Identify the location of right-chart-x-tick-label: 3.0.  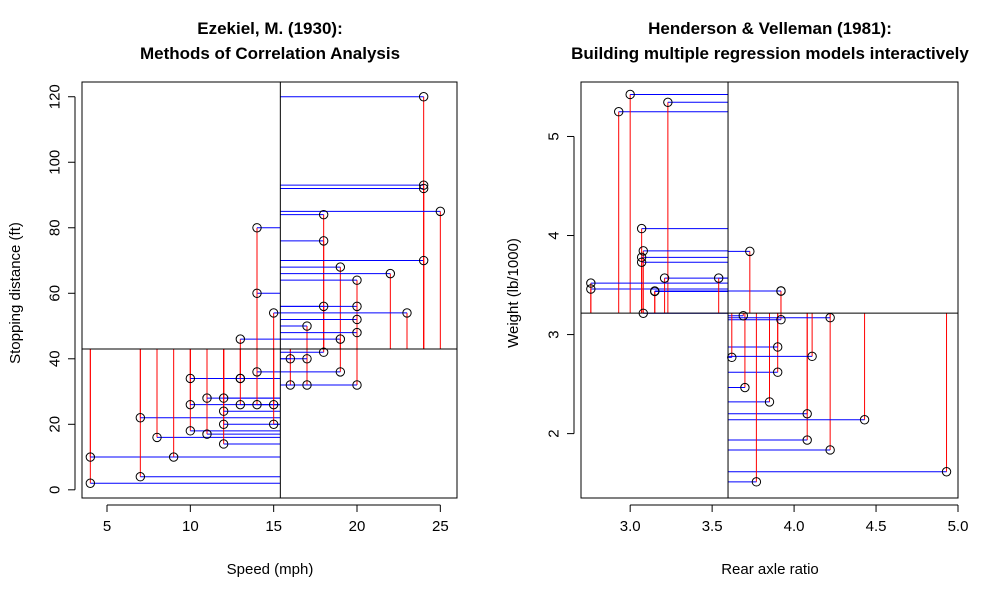
(630, 526).